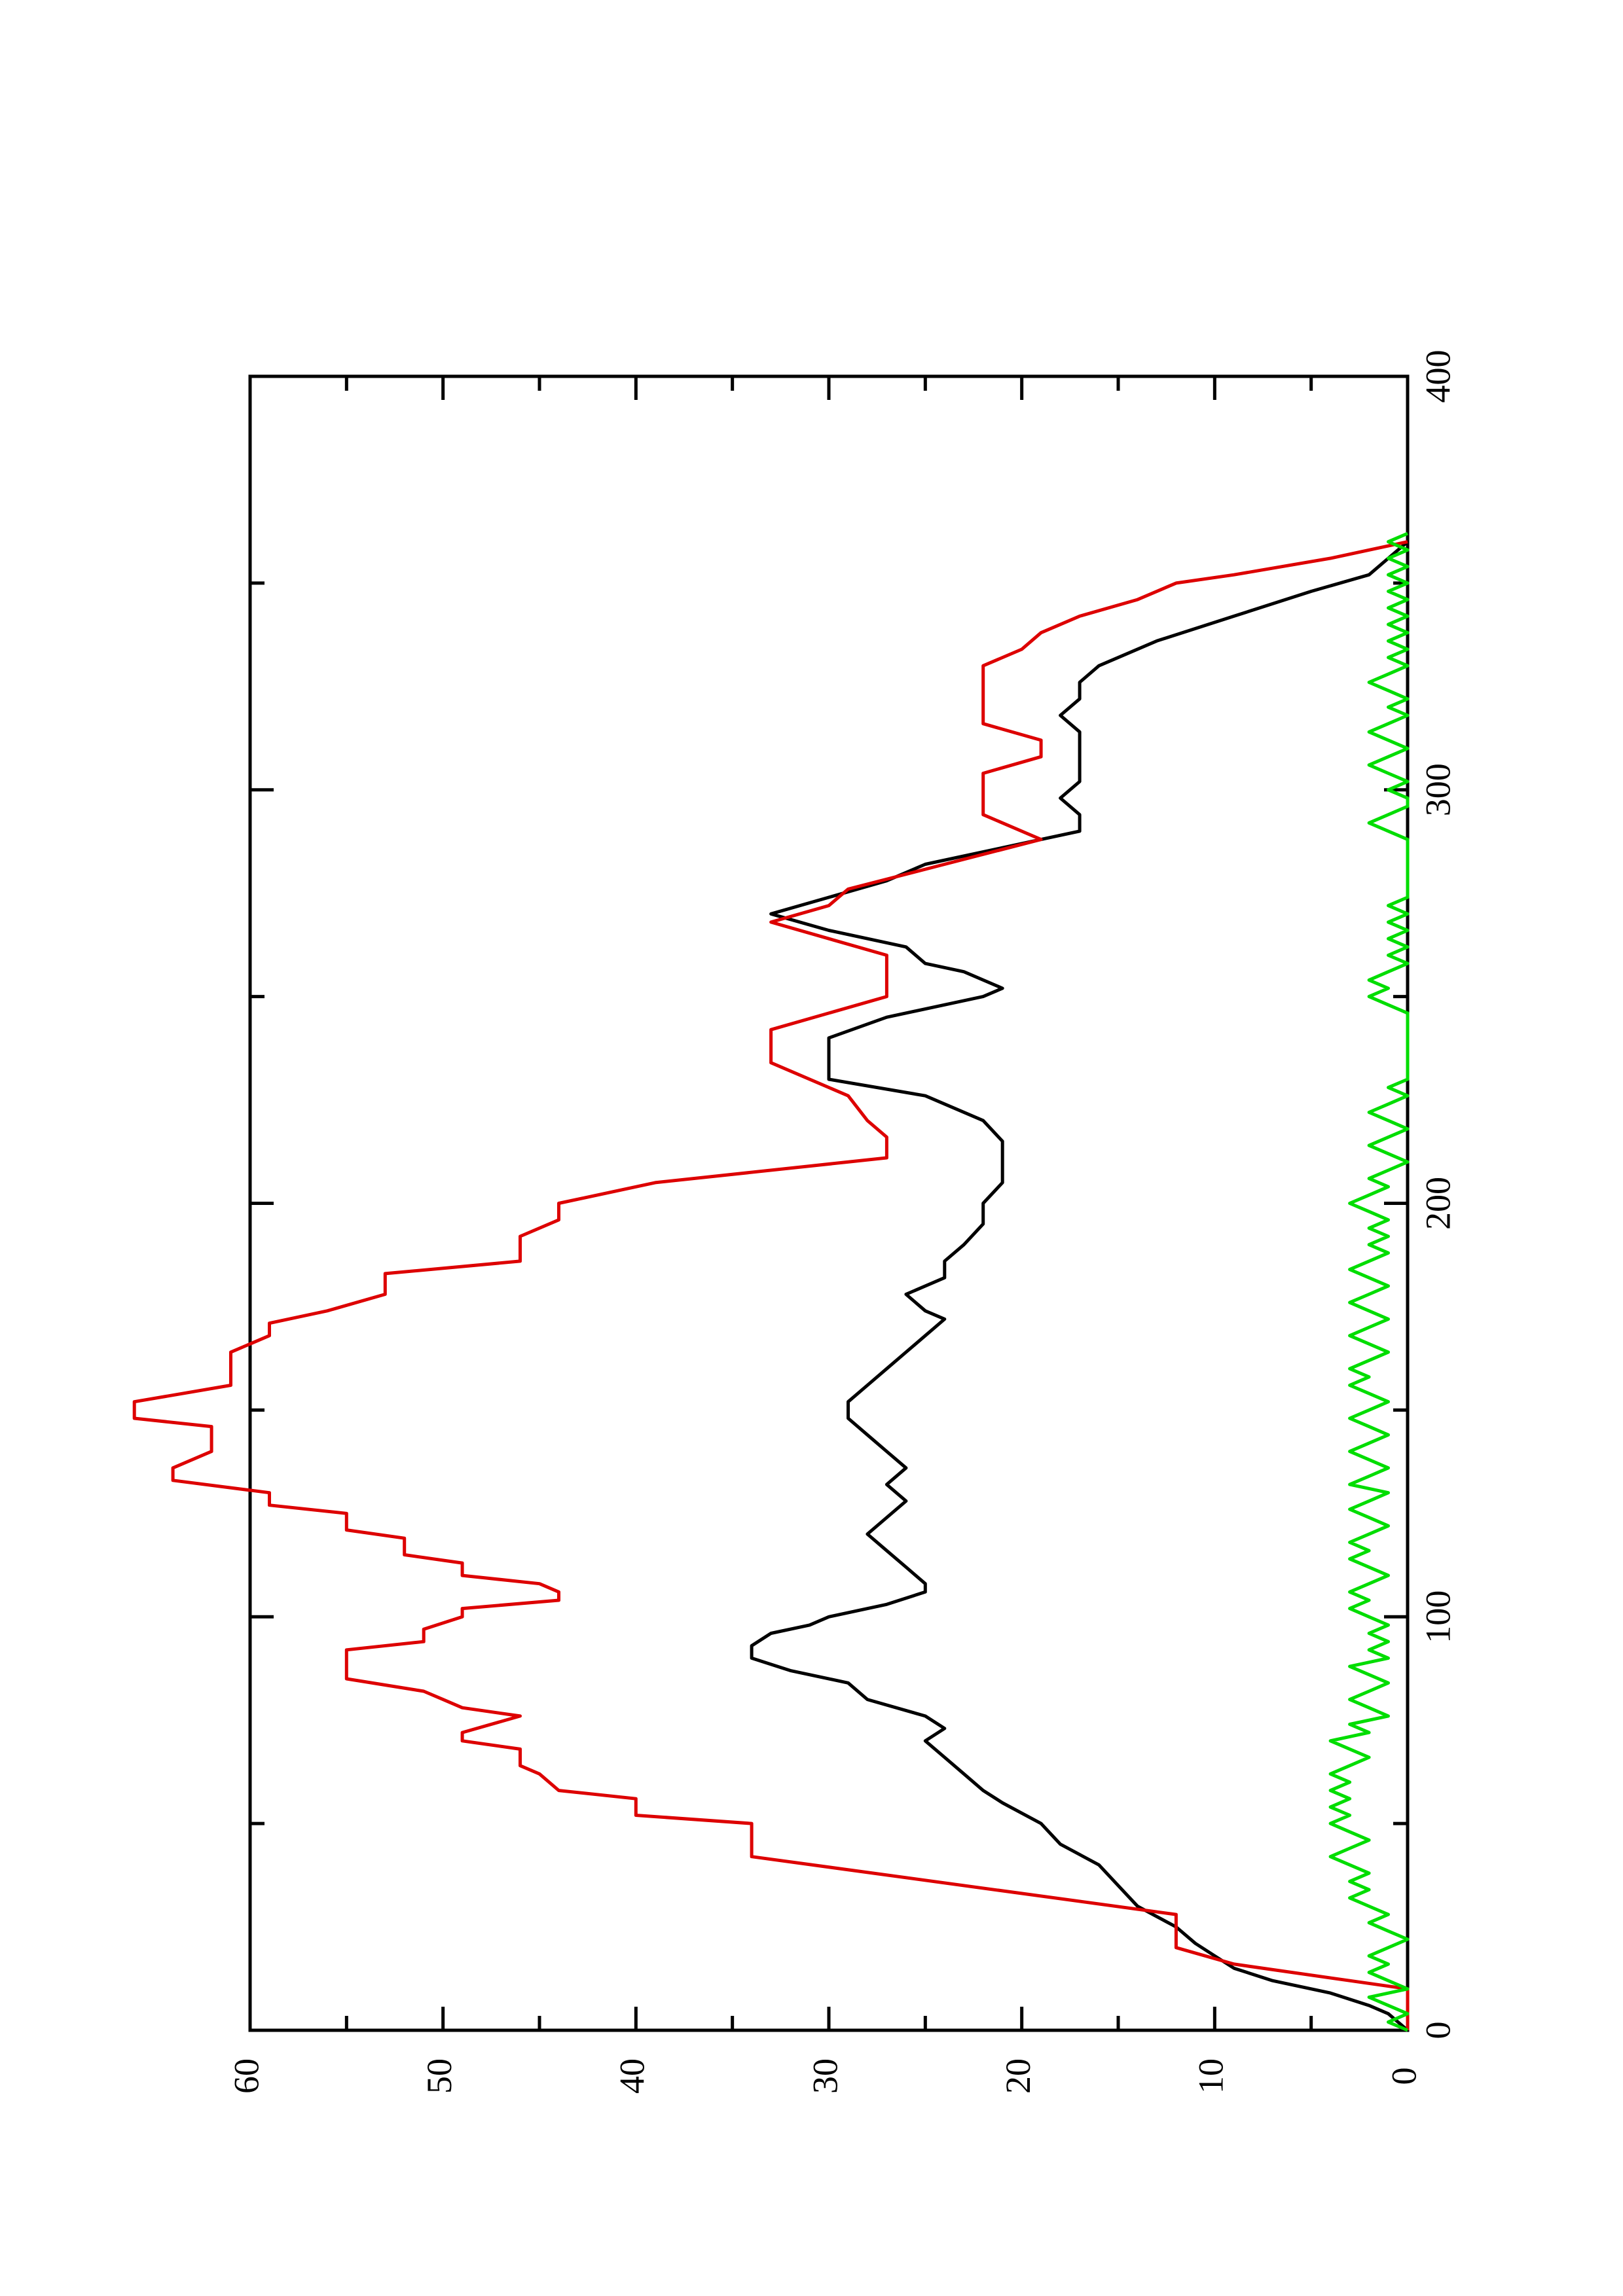 The image size is (1623, 2296). Describe the element at coordinates (439, 2076) in the screenshot. I see `y-tick-label: 50` at that location.